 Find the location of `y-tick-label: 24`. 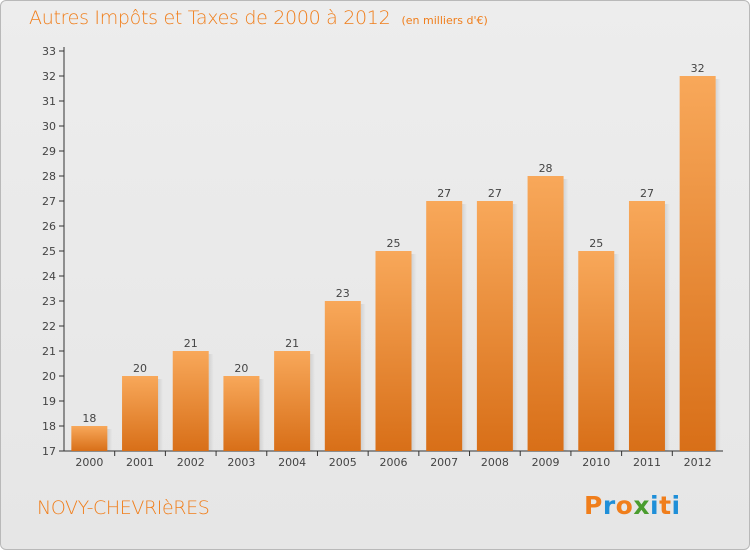

y-tick-label: 24 is located at coordinates (49, 276).